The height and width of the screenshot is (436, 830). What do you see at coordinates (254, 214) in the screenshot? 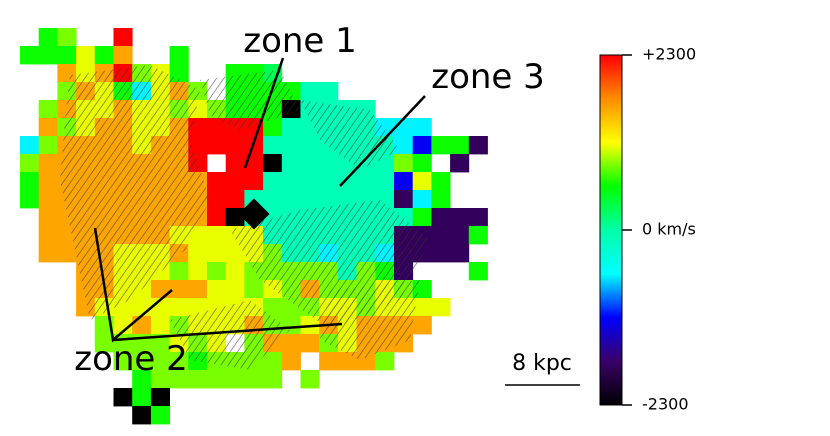
I see `nucleus-marker` at bounding box center [254, 214].